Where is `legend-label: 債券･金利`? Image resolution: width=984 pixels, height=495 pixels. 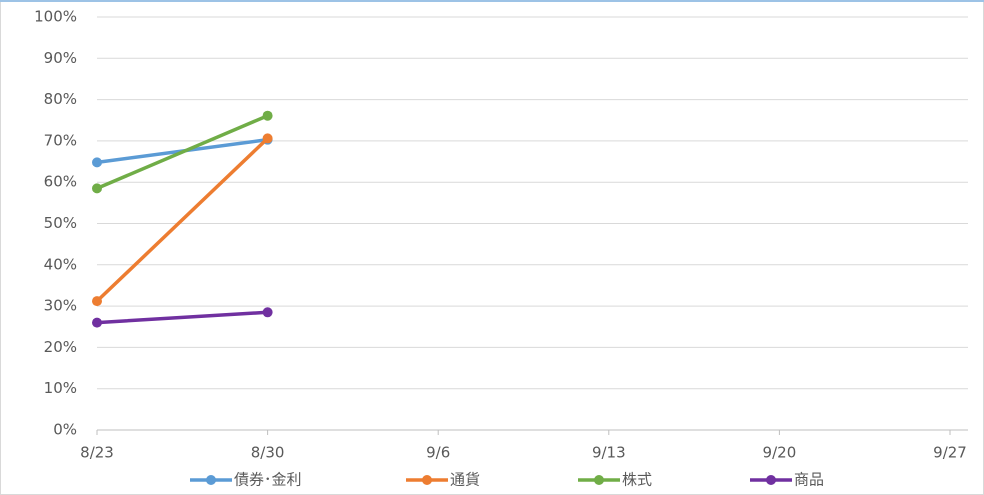
legend-label: 債券･金利 is located at coordinates (268, 480).